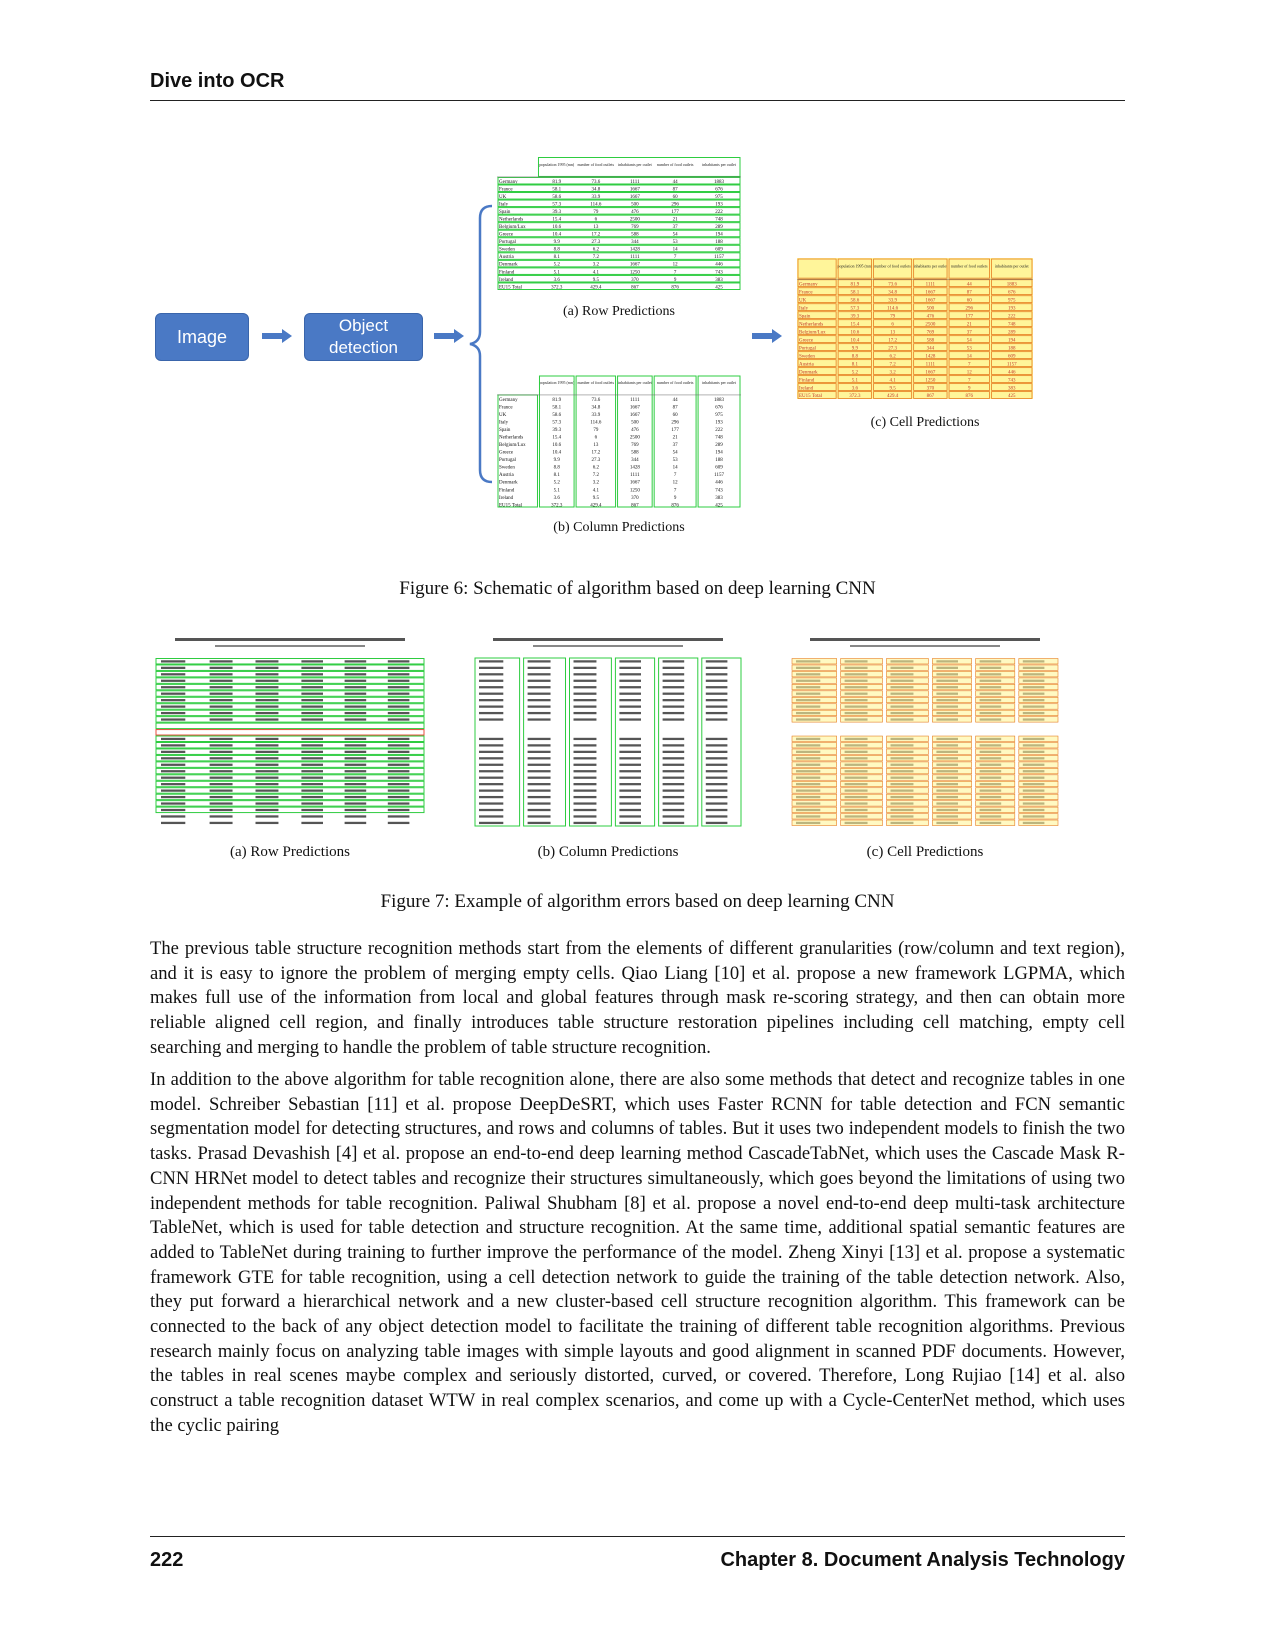 The width and height of the screenshot is (1275, 1650). What do you see at coordinates (1012, 364) in the screenshot?
I see `table-cell: 1157` at bounding box center [1012, 364].